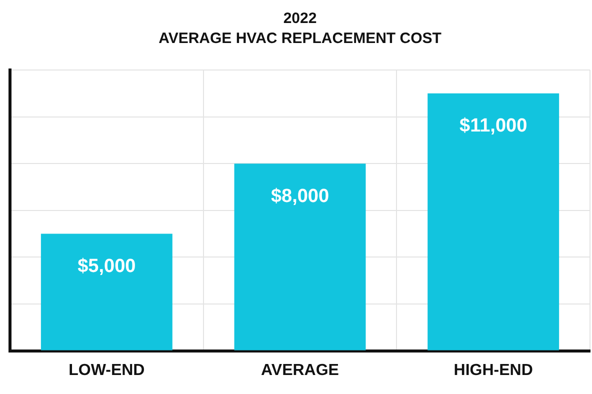  What do you see at coordinates (494, 126) in the screenshot?
I see `data-label: $11,000` at bounding box center [494, 126].